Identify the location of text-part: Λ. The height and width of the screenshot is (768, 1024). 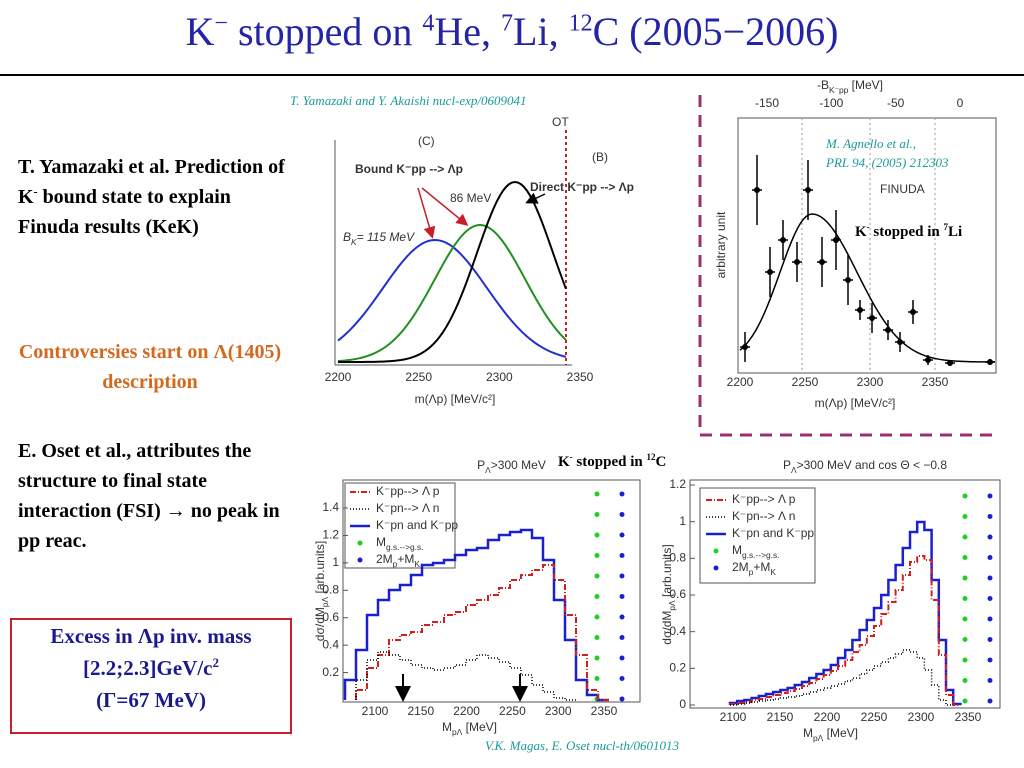
(488, 470).